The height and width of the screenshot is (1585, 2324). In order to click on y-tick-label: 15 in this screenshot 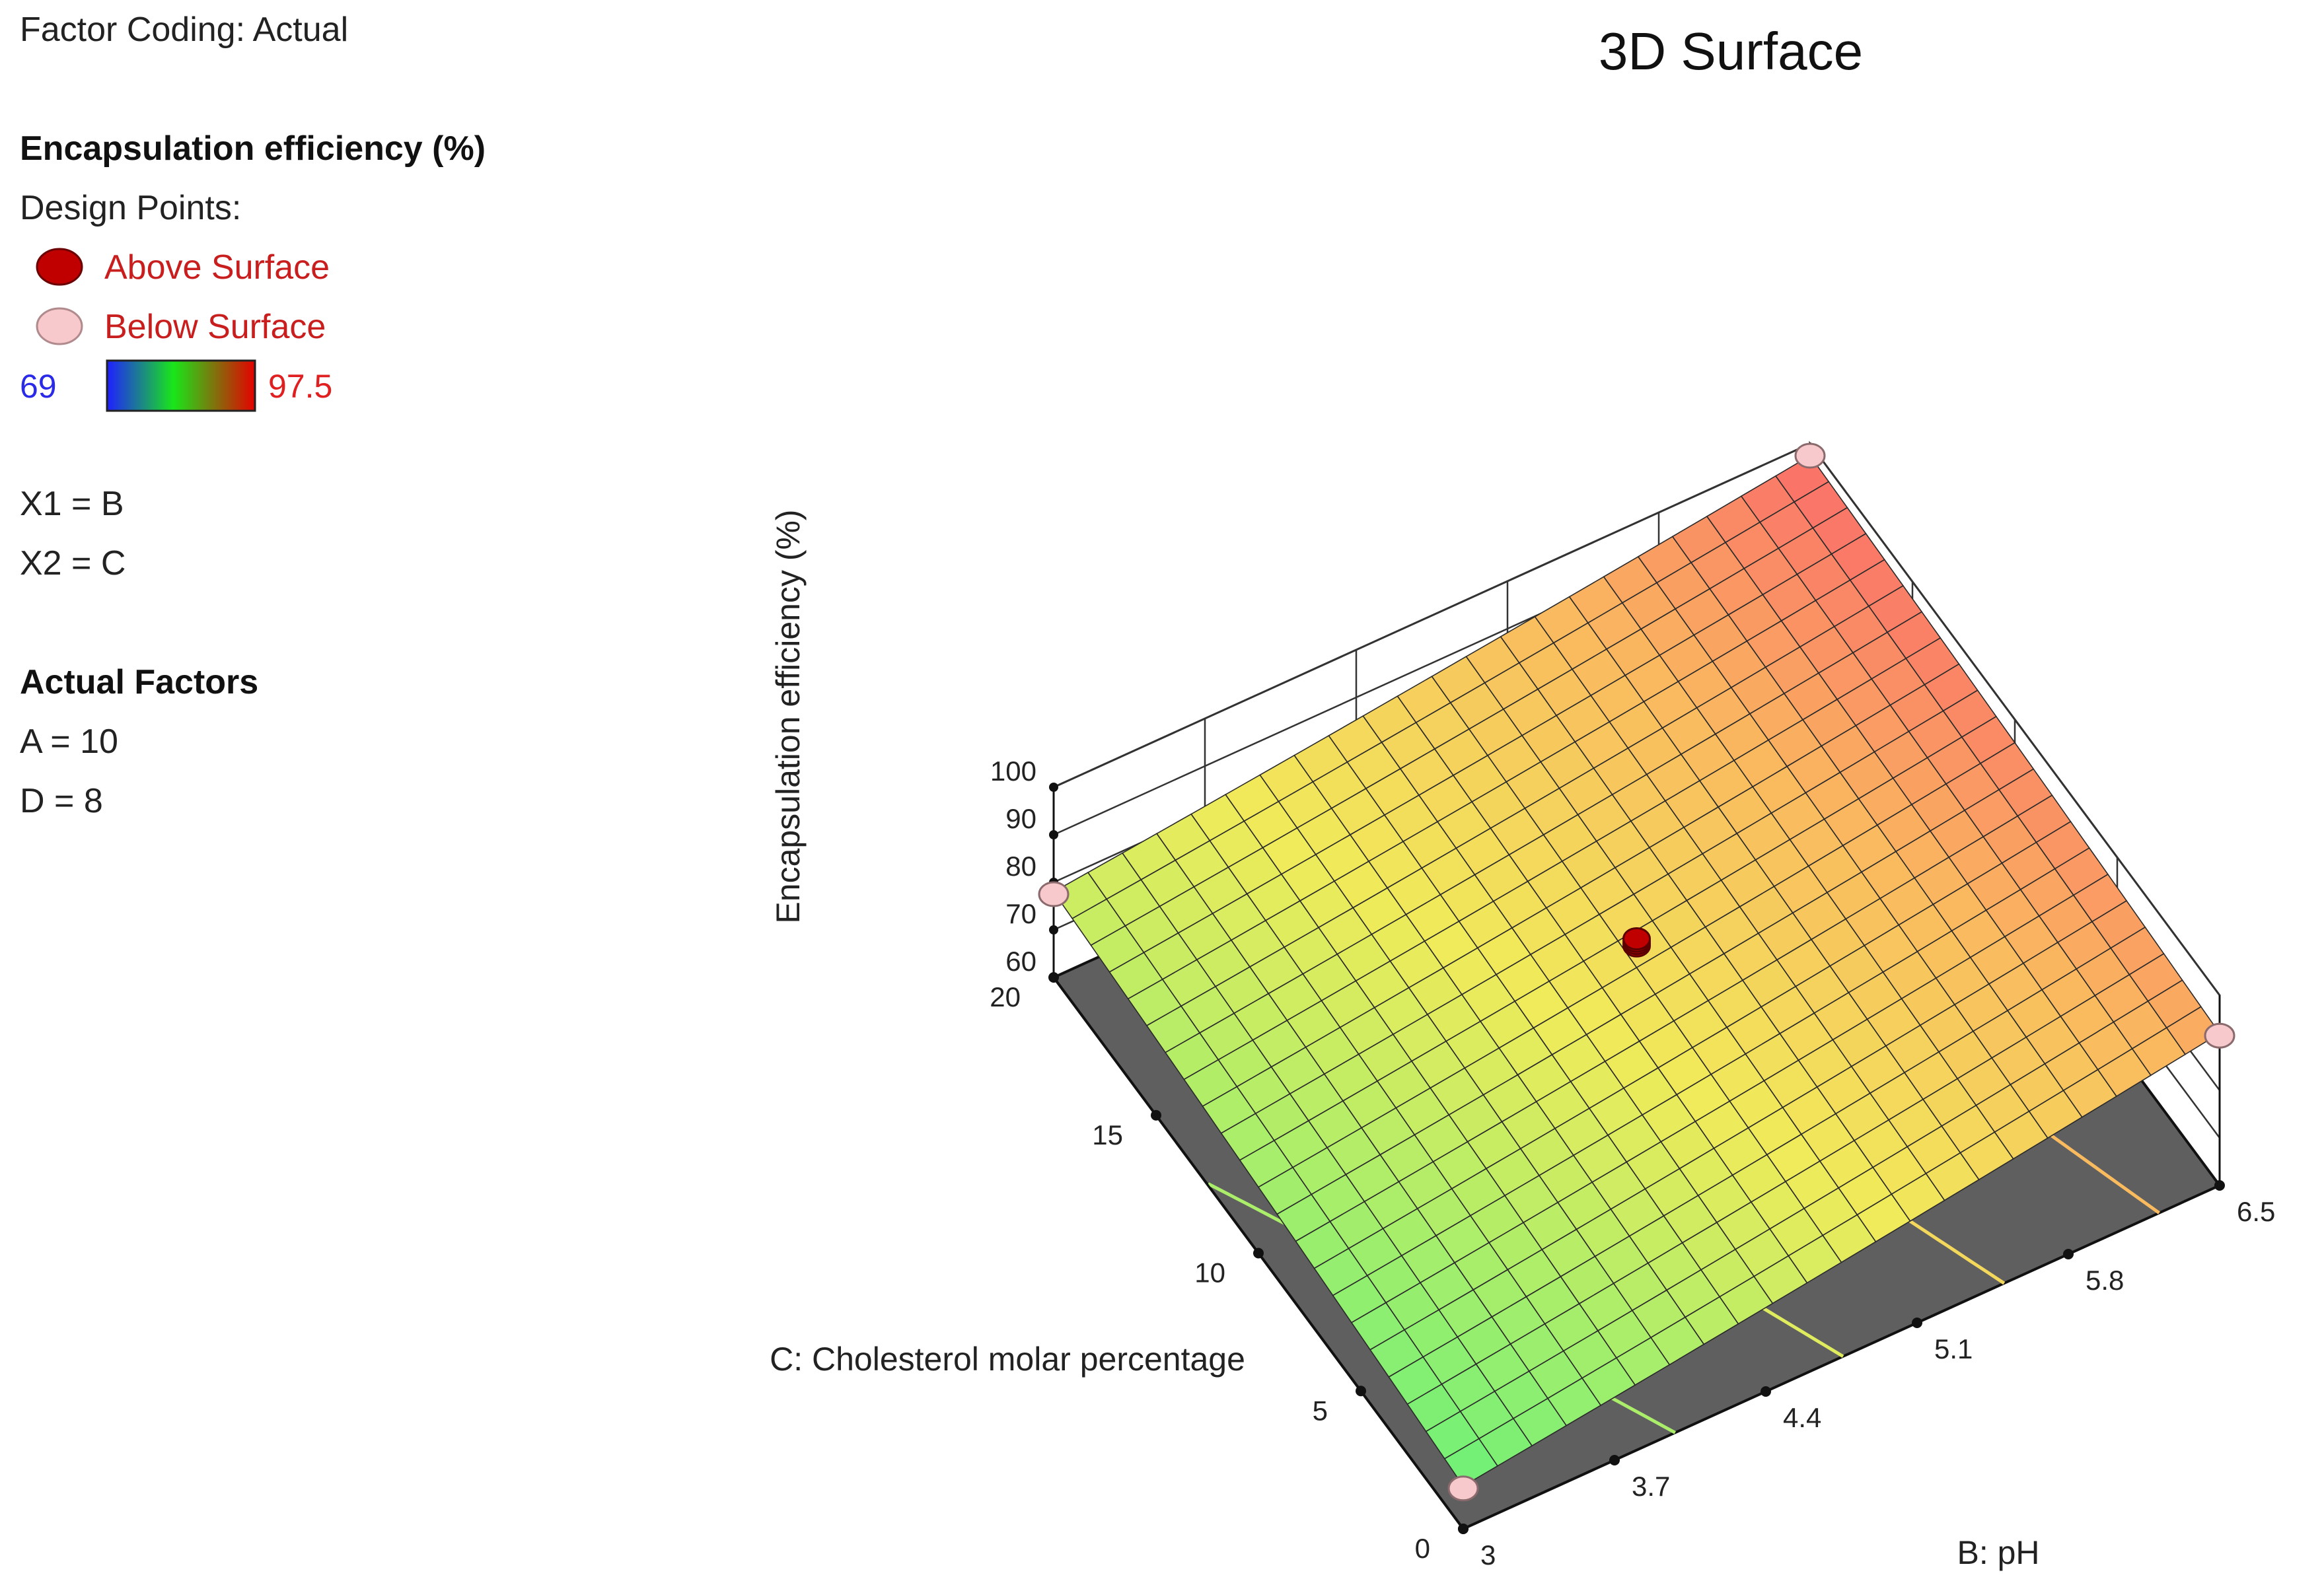, I will do `click(1107, 1134)`.